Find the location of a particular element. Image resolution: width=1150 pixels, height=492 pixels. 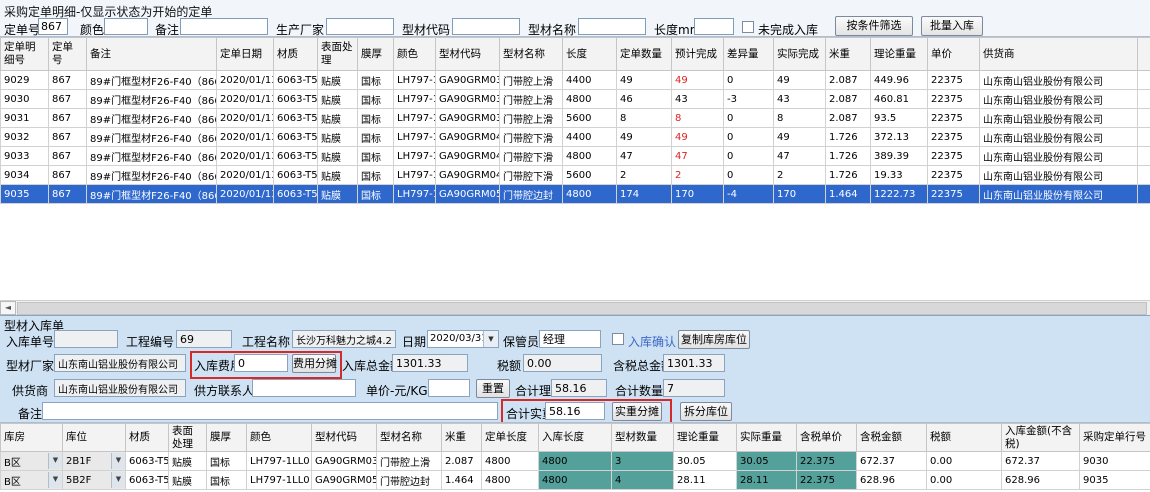

column-header: 含税金额 is located at coordinates (891, 438).